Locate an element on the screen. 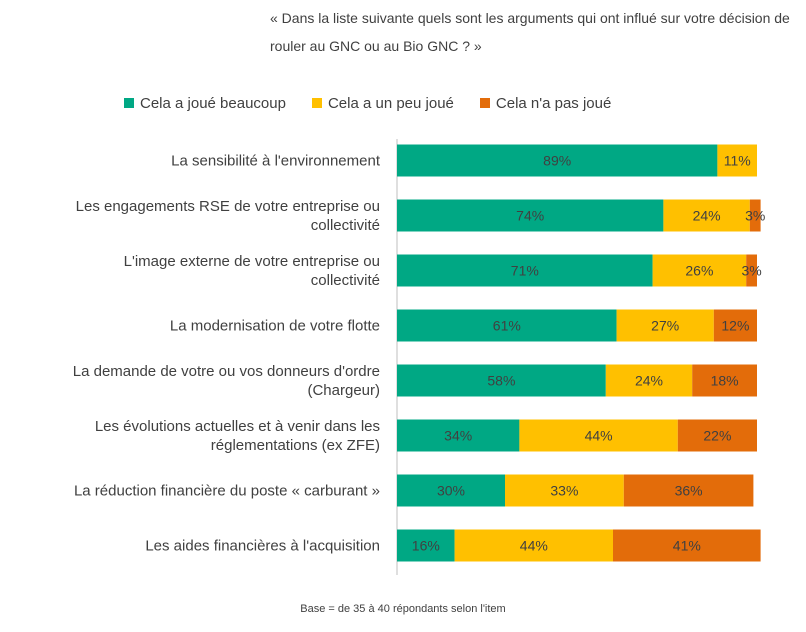 This screenshot has height=632, width=806. data-label: 22% is located at coordinates (717, 436).